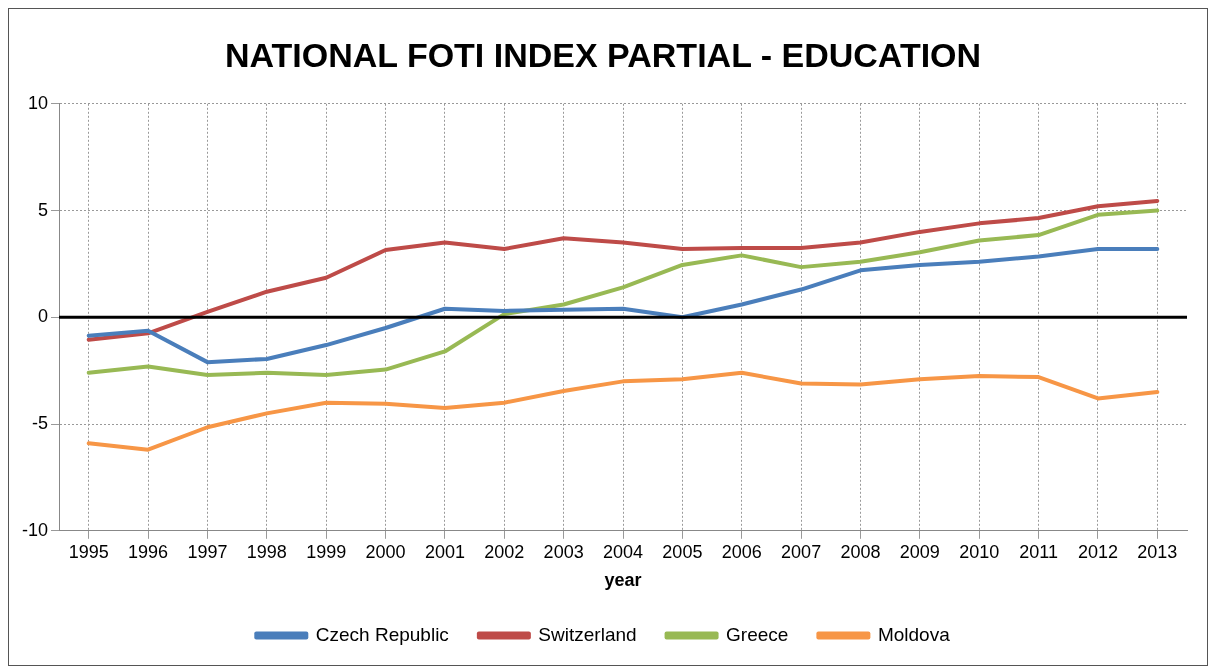 Image resolution: width=1216 pixels, height=672 pixels. What do you see at coordinates (919, 551) in the screenshot?
I see `x-tick-label: 2009` at bounding box center [919, 551].